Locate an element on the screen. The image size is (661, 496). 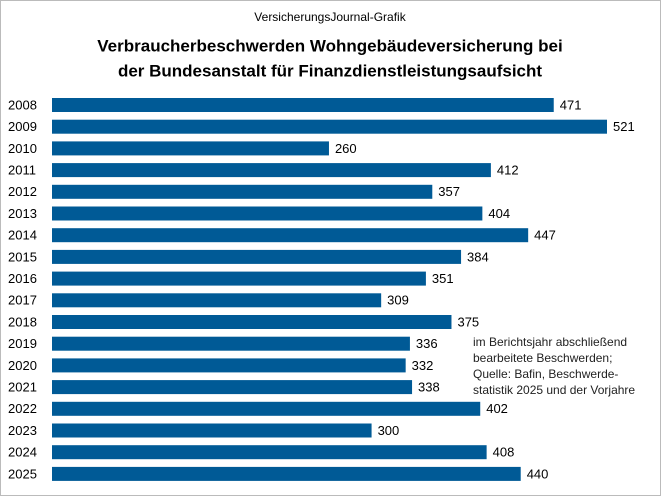
y-tick-label: 2008 is located at coordinates (22, 104).